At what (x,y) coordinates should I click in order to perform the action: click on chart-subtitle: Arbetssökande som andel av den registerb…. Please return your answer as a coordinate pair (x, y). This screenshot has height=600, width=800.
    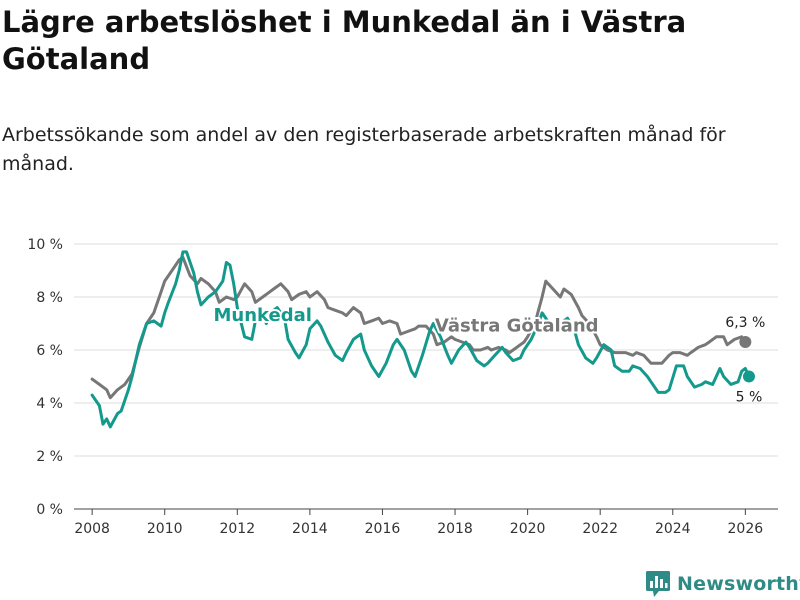
    Looking at the image, I should click on (364, 149).